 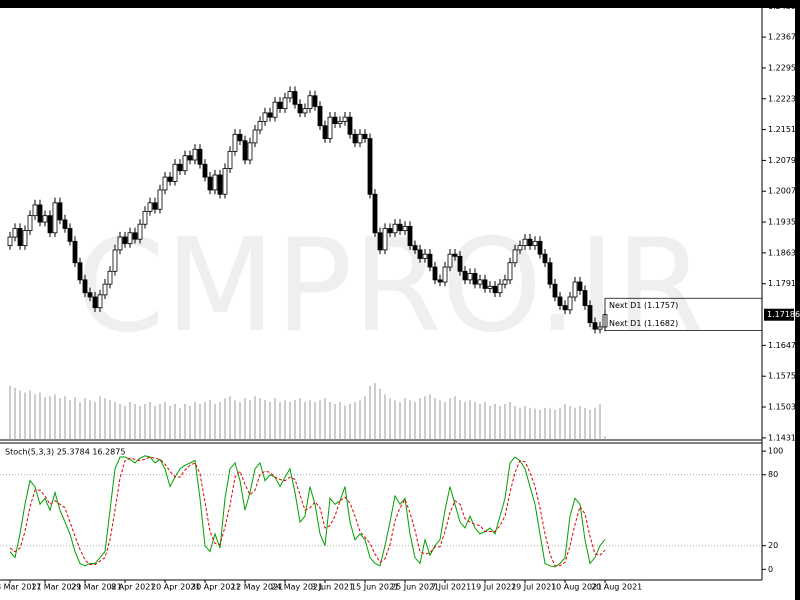 I want to click on x-tick-label: 20 Apr 2021, so click(x=175, y=587).